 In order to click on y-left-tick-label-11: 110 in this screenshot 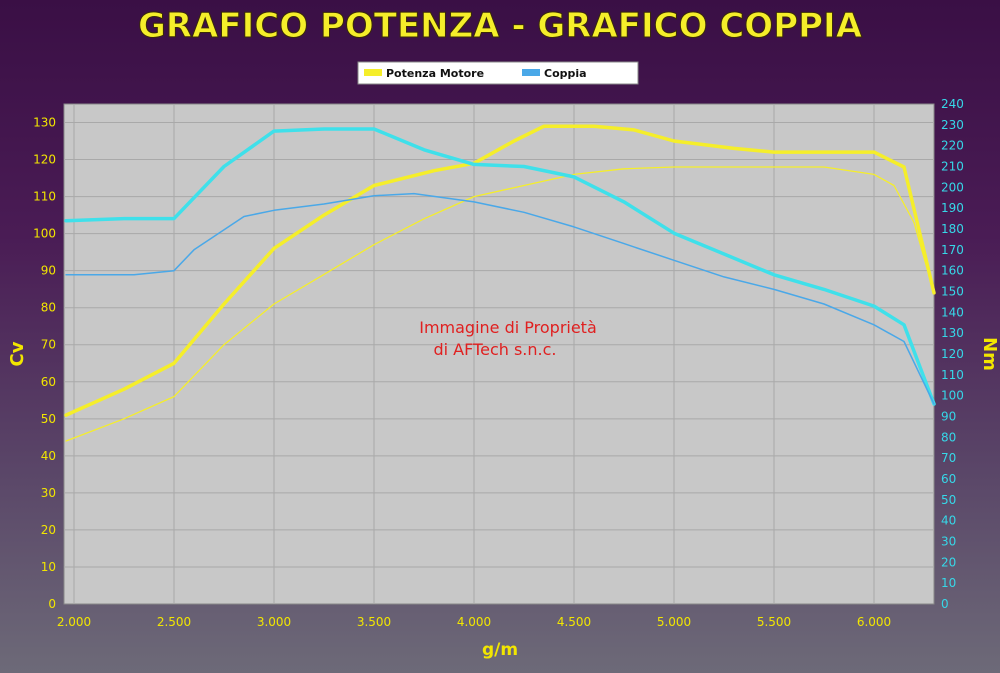, I will do `click(44, 197)`.